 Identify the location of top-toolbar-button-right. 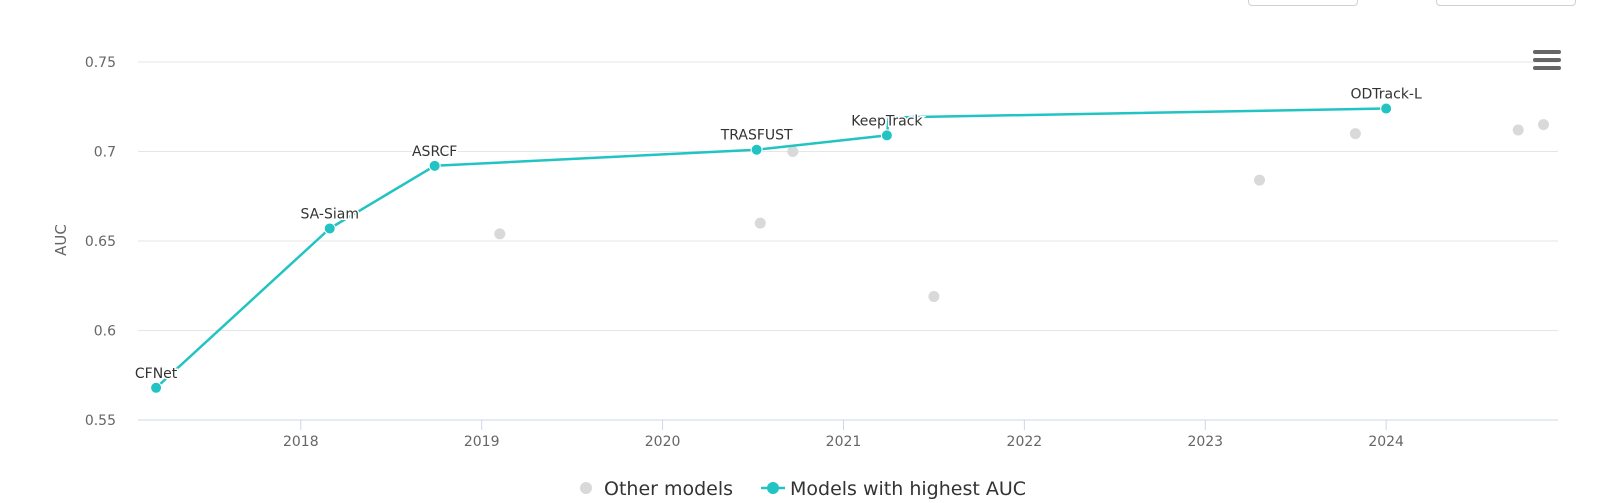
(1506, 3).